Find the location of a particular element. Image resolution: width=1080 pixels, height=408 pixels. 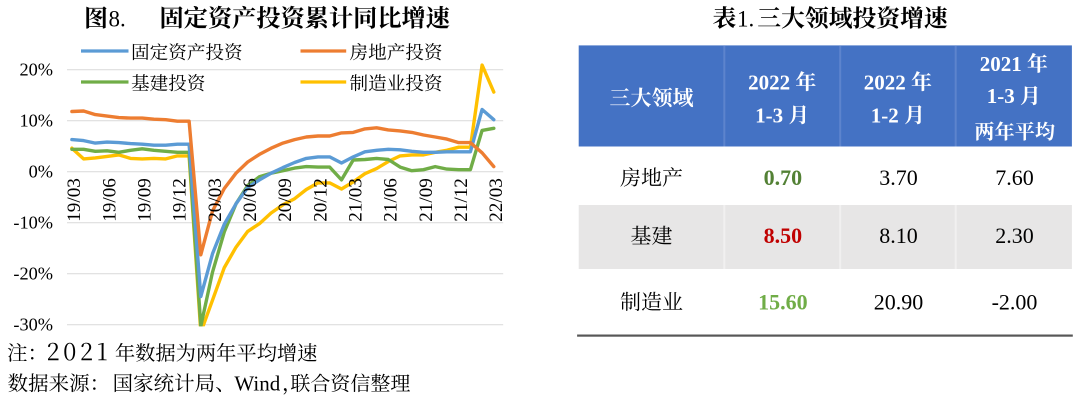

svg-text: 20/06 is located at coordinates (250, 200).